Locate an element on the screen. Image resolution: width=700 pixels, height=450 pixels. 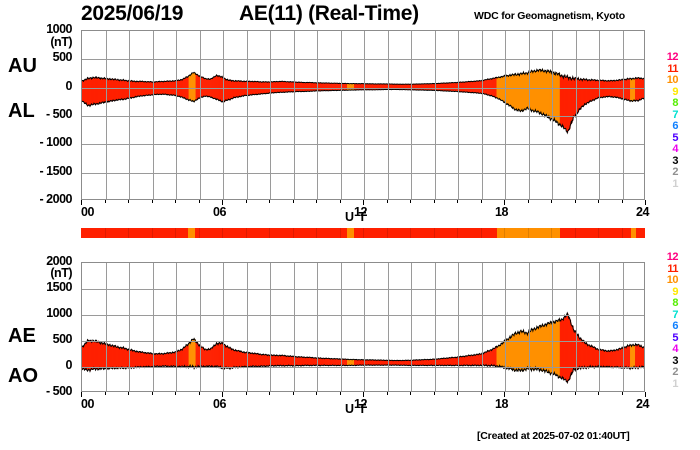
x-tick-label: 00 is located at coordinates (87, 212).